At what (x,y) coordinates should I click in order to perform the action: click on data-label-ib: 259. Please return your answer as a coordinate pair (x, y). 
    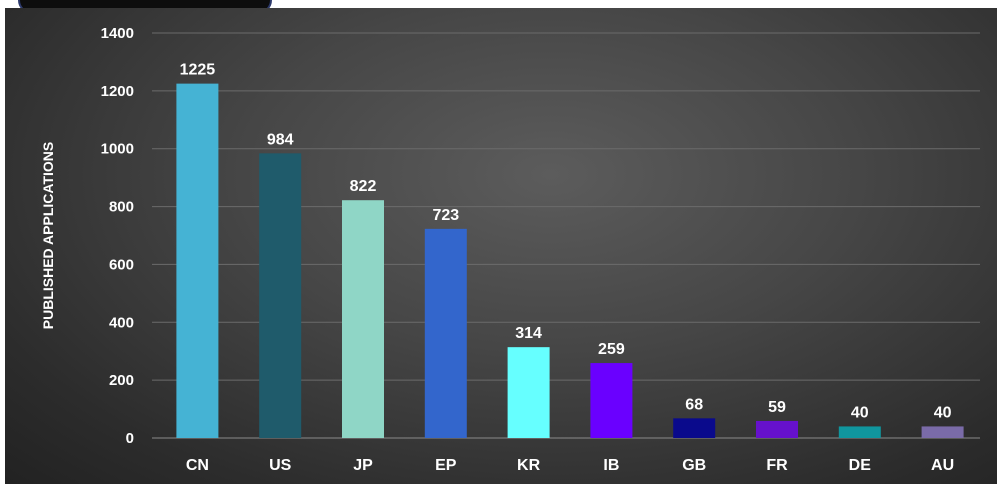
    Looking at the image, I should click on (611, 349).